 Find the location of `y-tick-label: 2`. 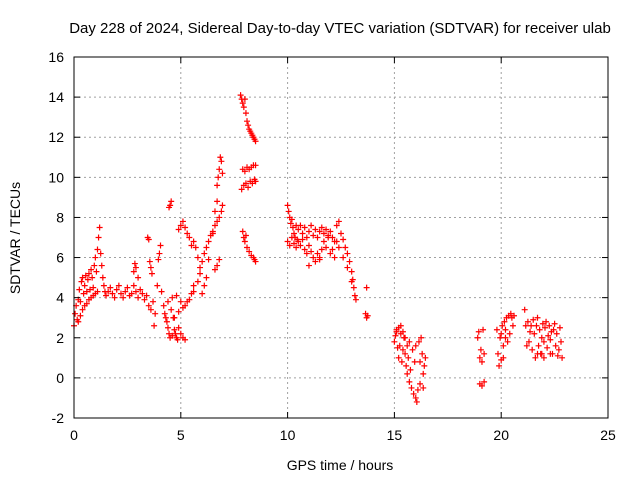

y-tick-label: 2 is located at coordinates (60, 338).